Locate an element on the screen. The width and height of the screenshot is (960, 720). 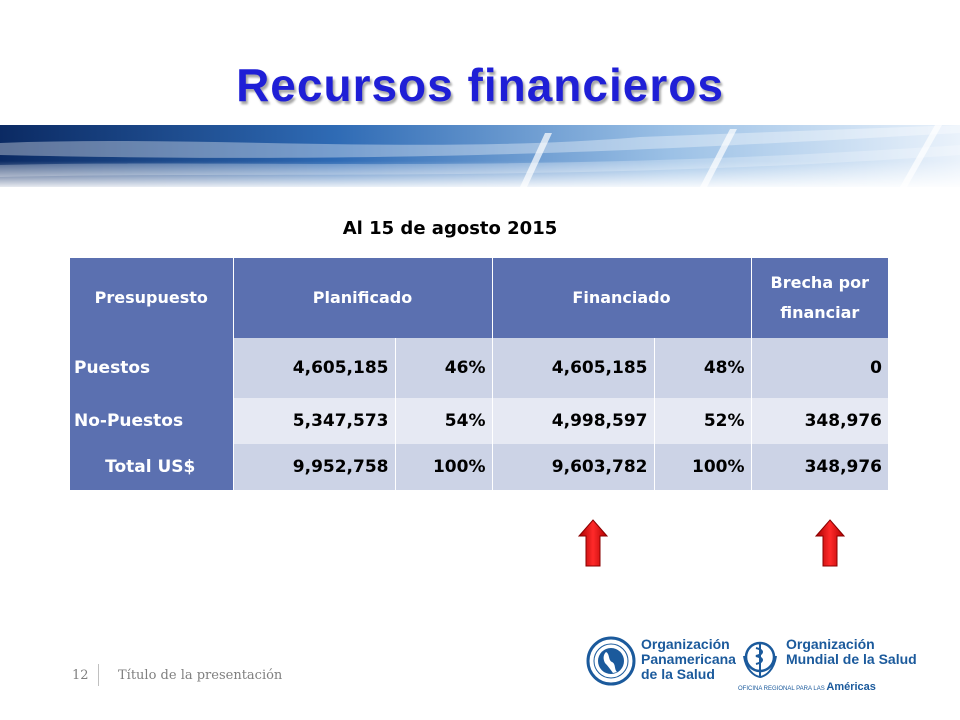
date-subtitle: Al 15 de agosto 2015 is located at coordinates (450, 228).